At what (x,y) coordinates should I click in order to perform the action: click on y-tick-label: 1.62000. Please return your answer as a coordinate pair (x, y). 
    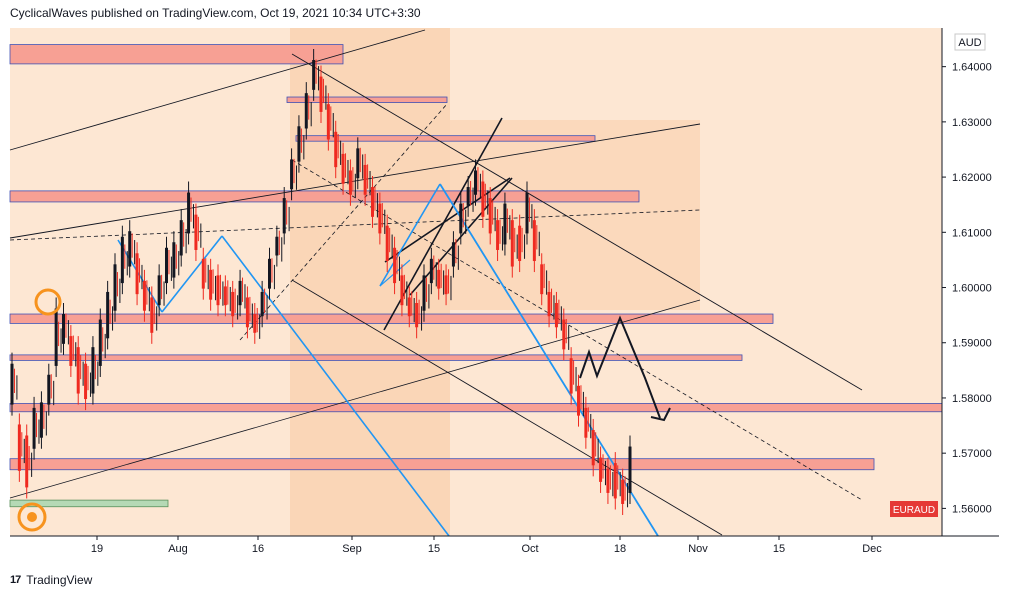
    Looking at the image, I should click on (972, 178).